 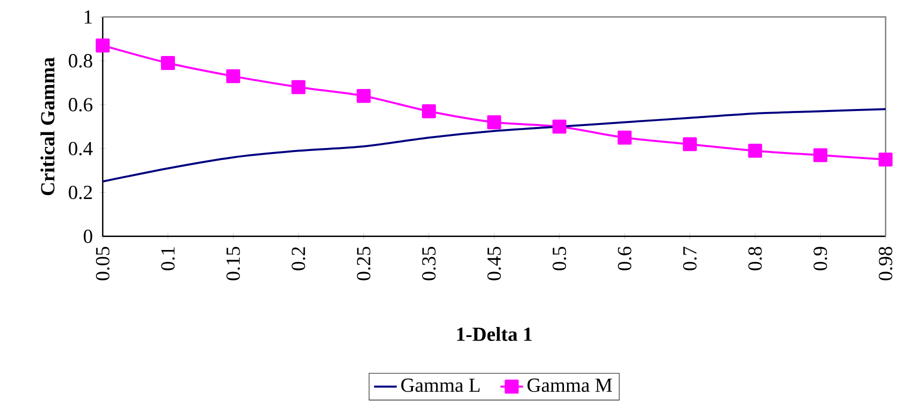 What do you see at coordinates (80, 149) in the screenshot?
I see `y-tick-label: 0.4` at bounding box center [80, 149].